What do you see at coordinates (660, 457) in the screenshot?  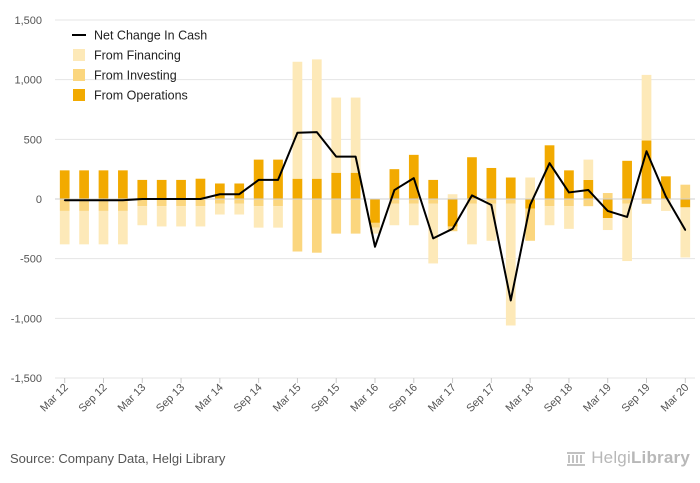 I see `logo-text-bold: Library` at bounding box center [660, 457].